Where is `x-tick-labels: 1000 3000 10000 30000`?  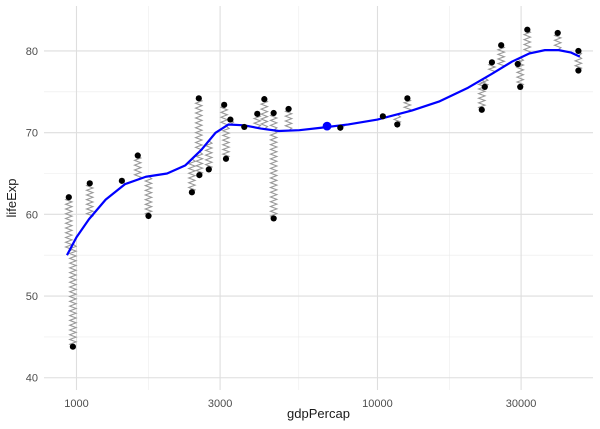
x-tick-labels: 1000 3000 10000 30000 is located at coordinates (300, 404).